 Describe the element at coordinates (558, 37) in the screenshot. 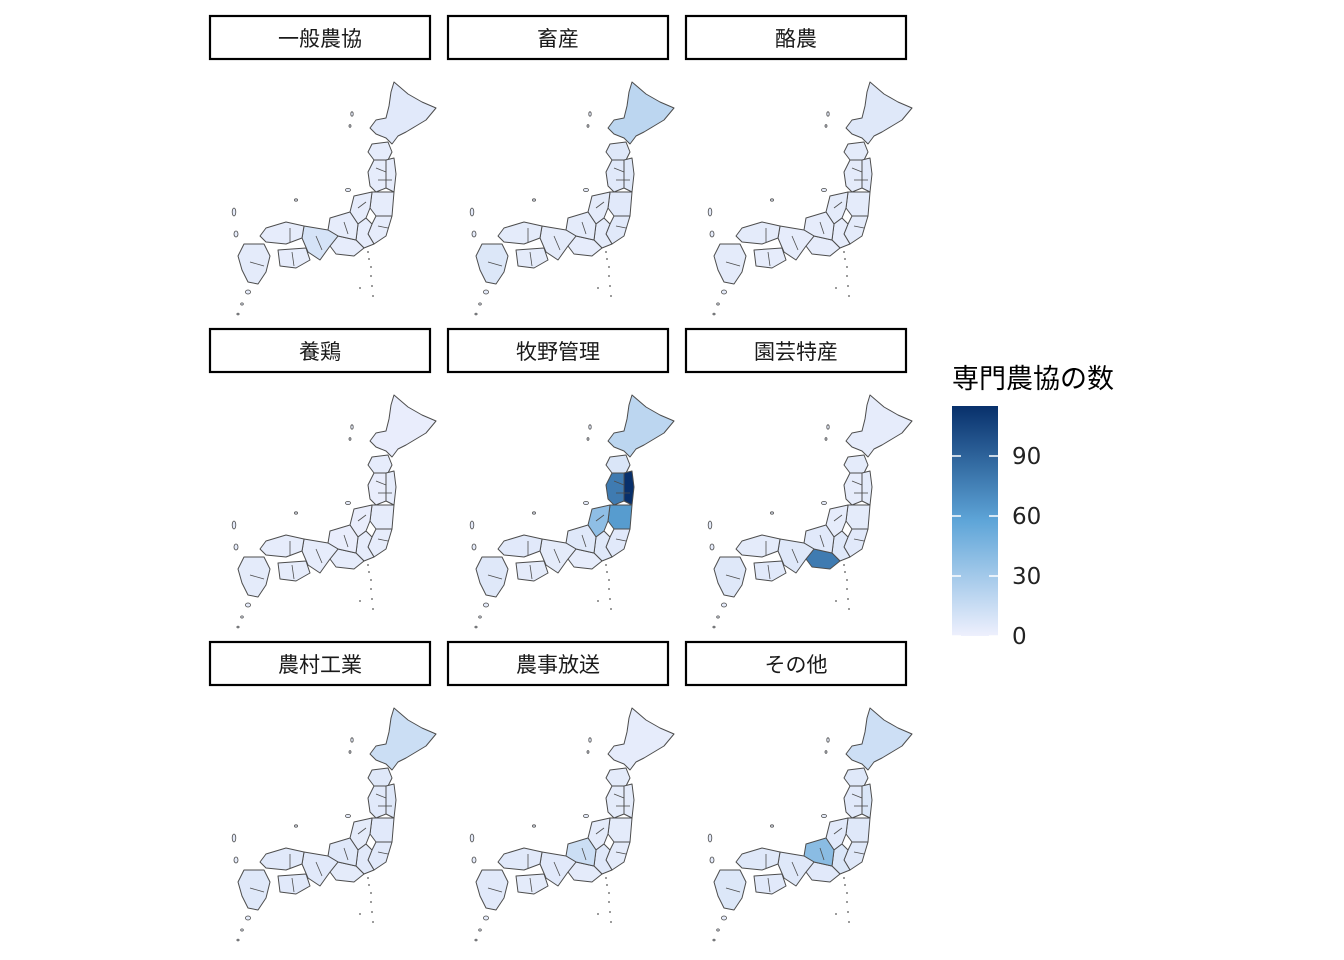

I see `facet-strip` at that location.